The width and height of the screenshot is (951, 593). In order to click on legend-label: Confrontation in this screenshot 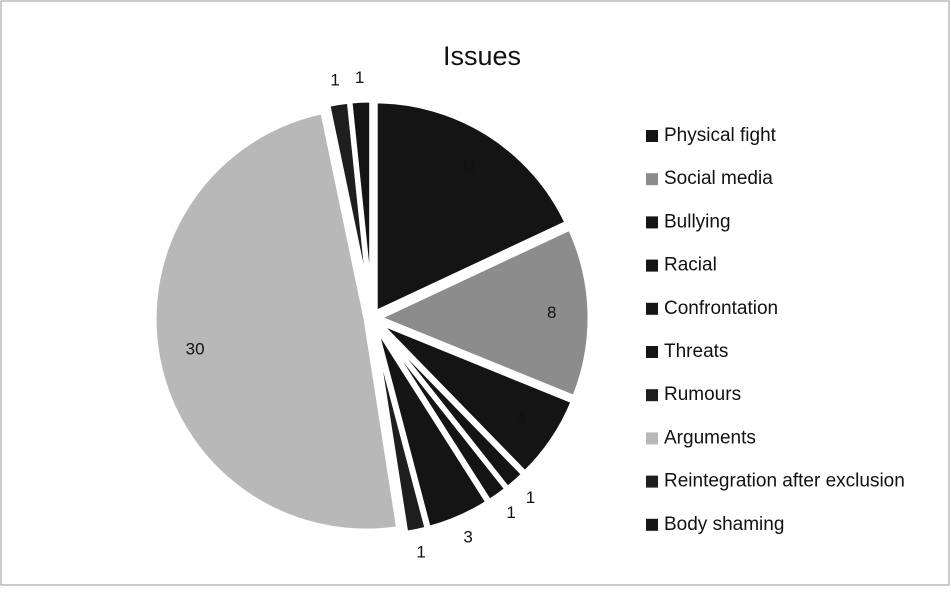, I will do `click(721, 308)`.